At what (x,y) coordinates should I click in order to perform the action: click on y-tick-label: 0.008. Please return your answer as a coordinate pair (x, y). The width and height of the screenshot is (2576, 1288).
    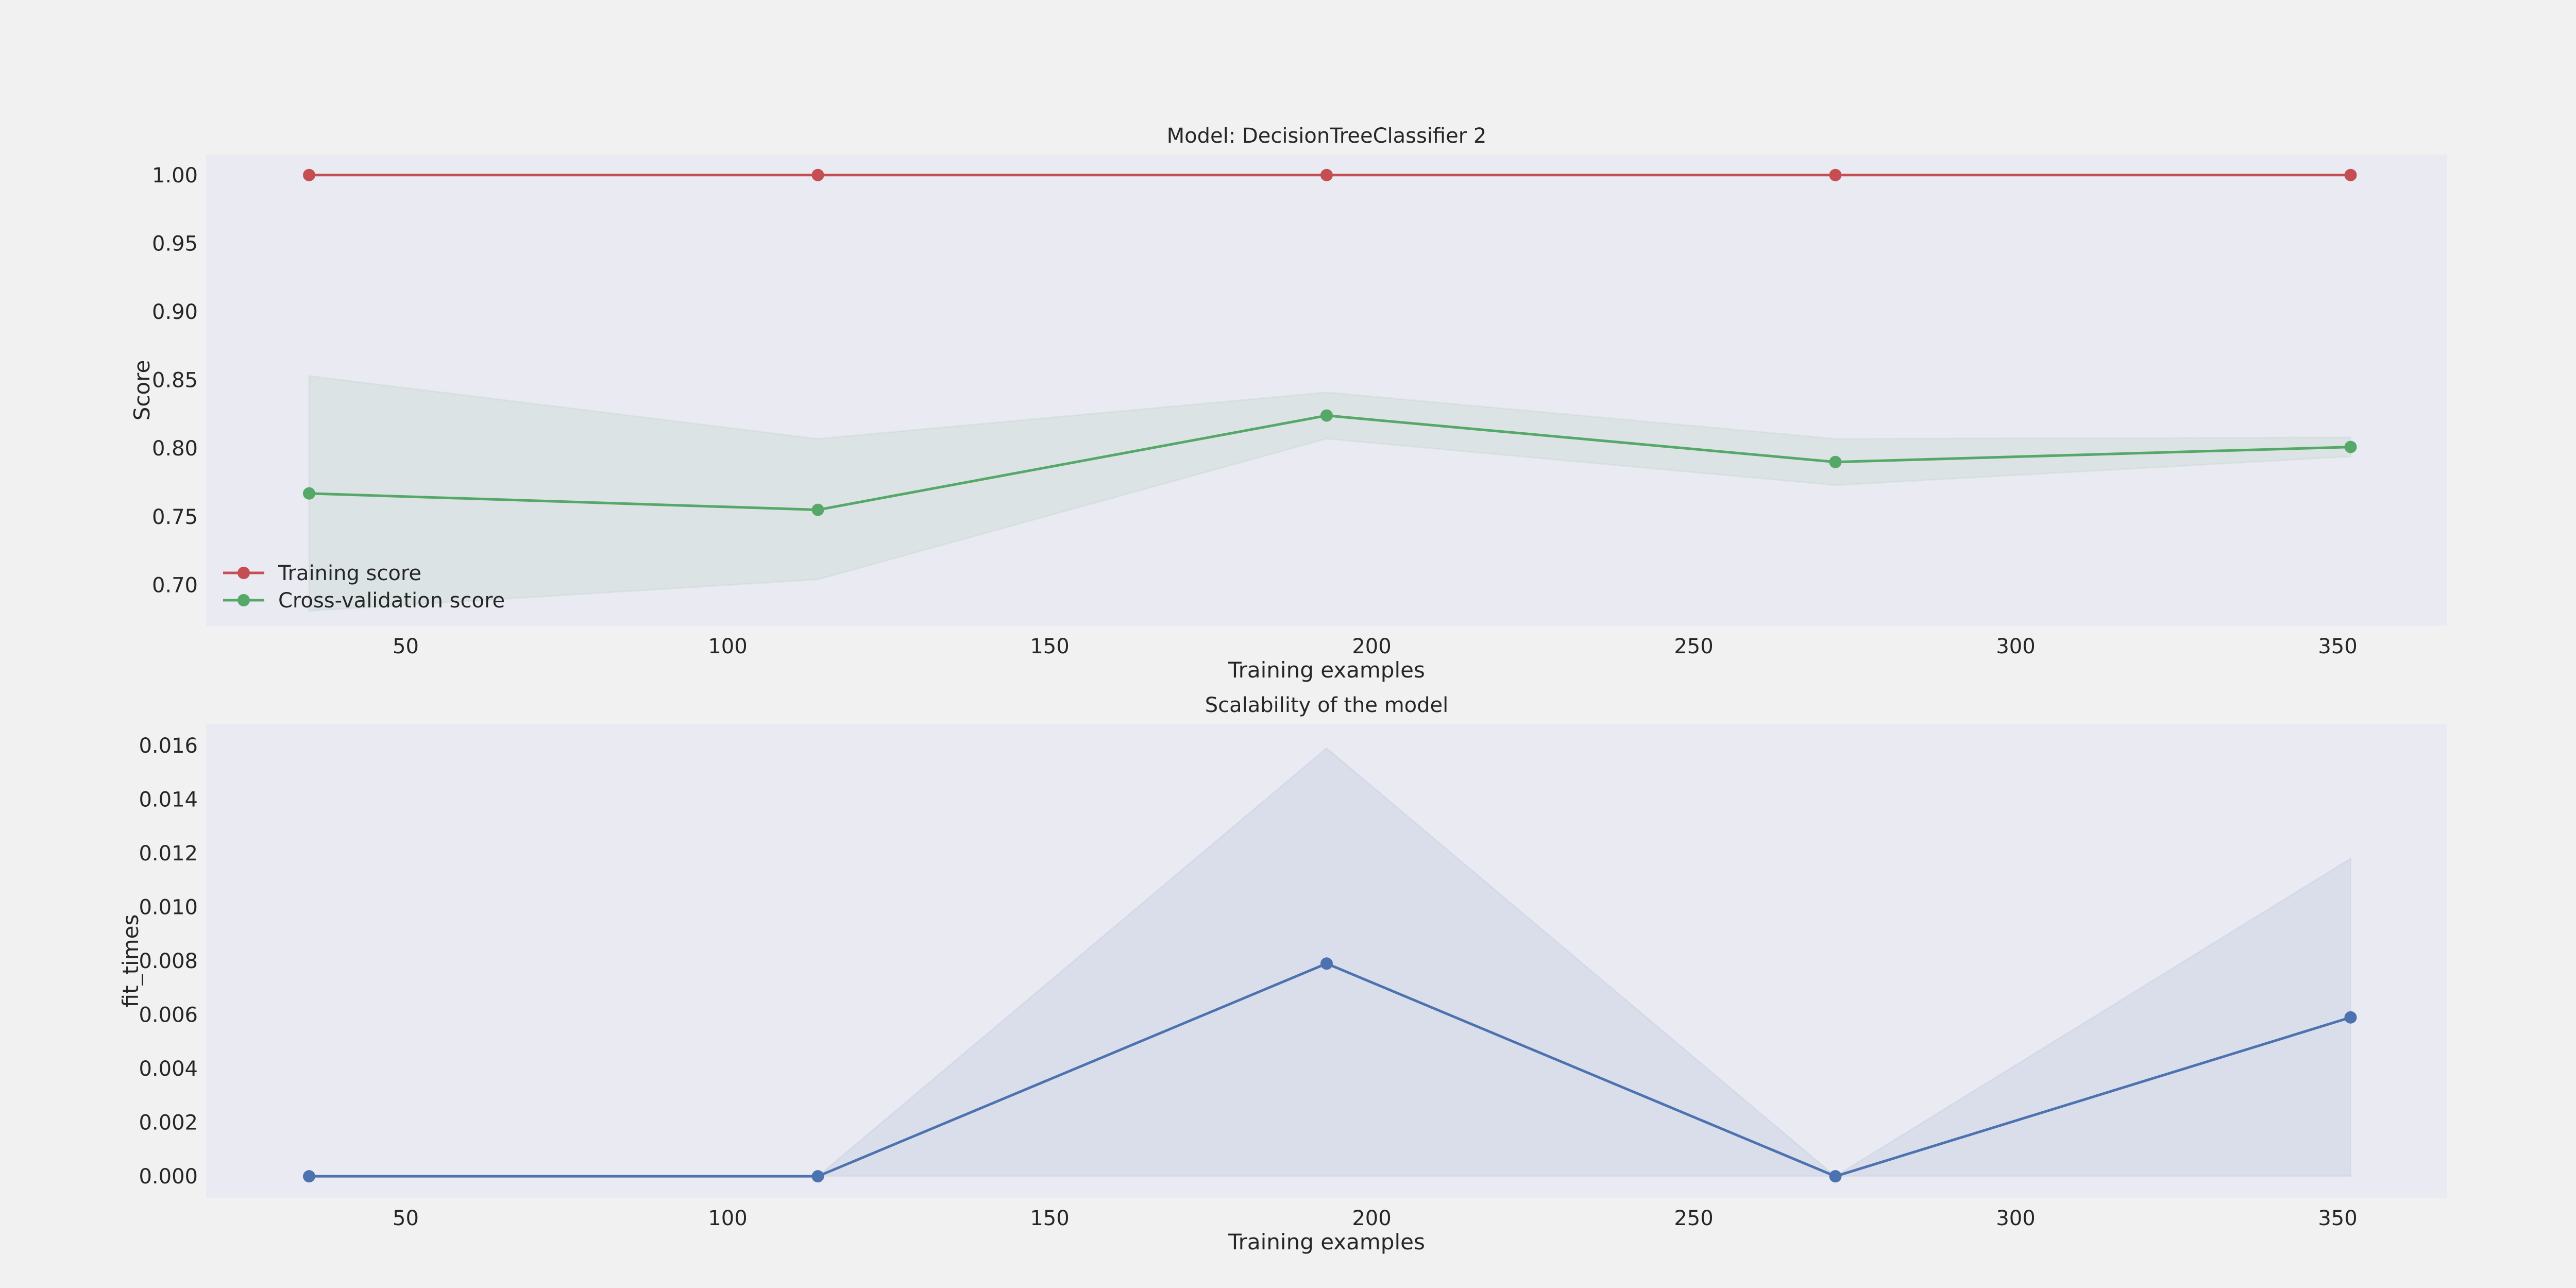
    Looking at the image, I should click on (168, 961).